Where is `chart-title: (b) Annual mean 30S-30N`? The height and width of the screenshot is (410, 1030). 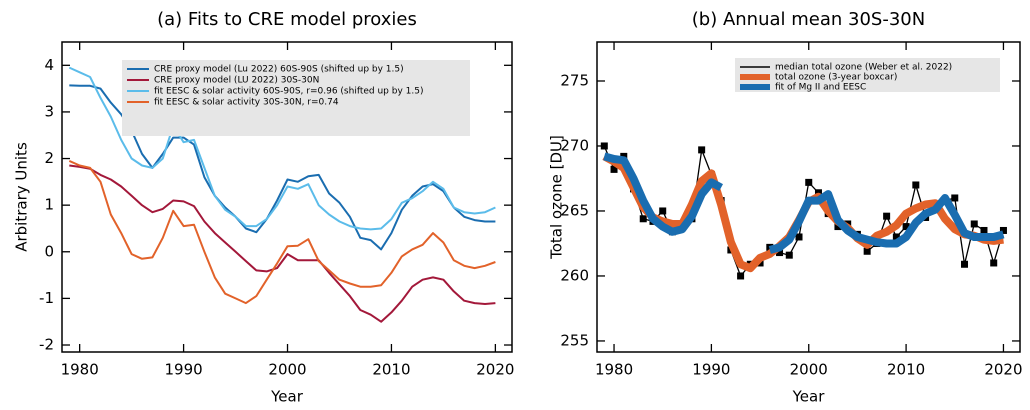
chart-title: (b) Annual mean 30S-30N is located at coordinates (808, 19).